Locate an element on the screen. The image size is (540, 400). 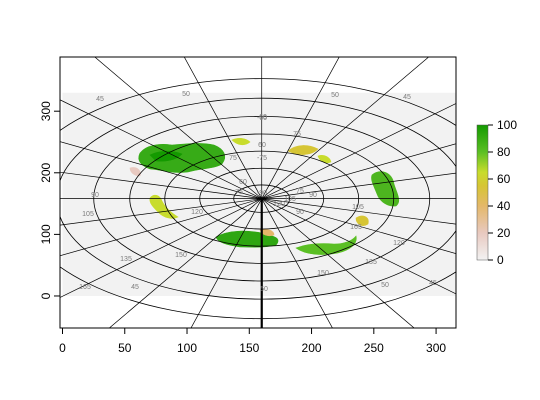
x-tick-label: 200 is located at coordinates (312, 348).